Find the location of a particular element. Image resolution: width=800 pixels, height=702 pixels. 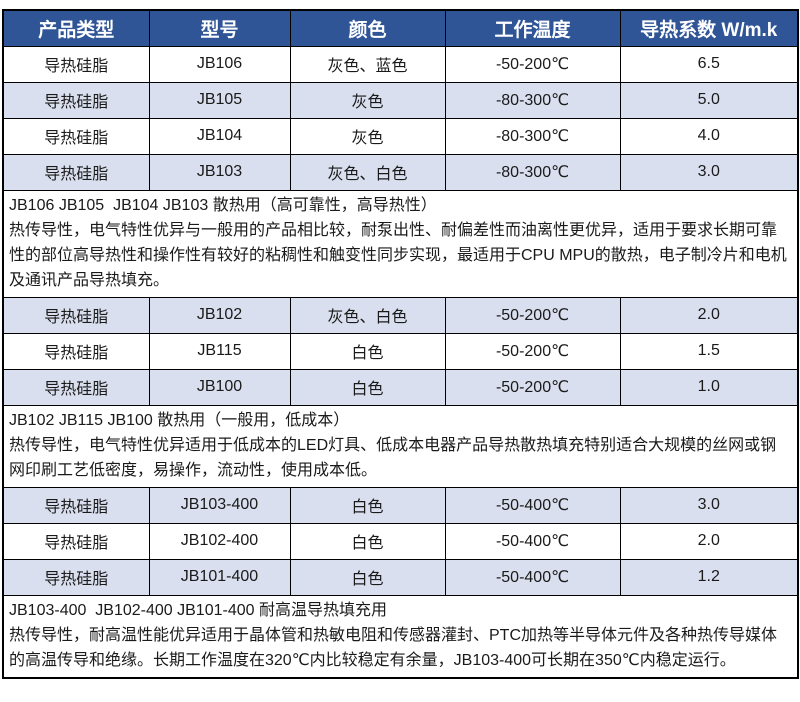

header-row: 产品类型 型号 颜色 工作温度 导热系数 W/m.k is located at coordinates (400, 28).